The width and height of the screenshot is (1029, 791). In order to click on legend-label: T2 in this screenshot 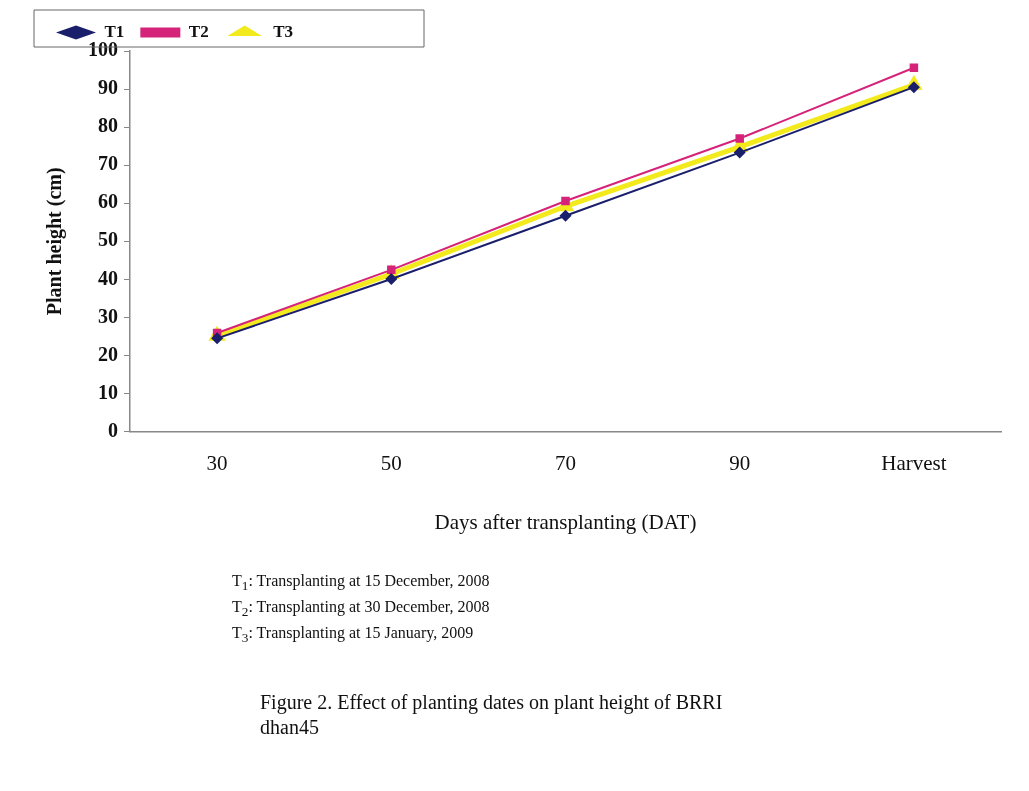, I will do `click(198, 31)`.